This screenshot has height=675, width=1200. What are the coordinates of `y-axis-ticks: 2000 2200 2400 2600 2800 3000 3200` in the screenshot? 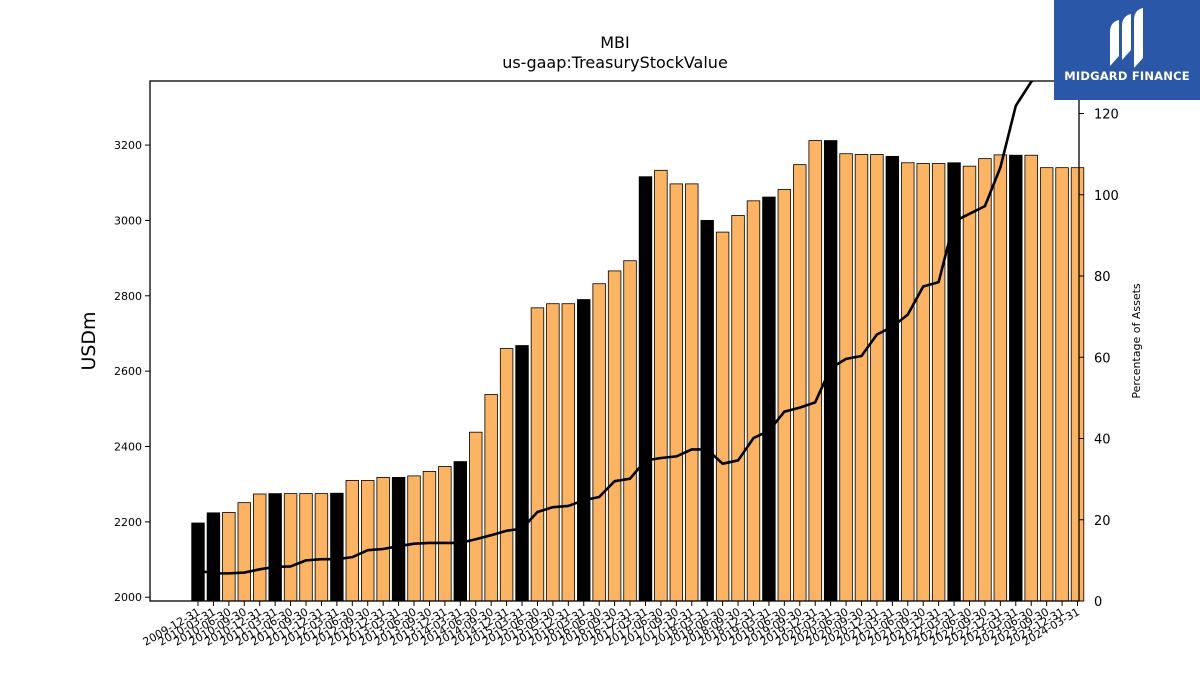 It's located at (132, 371).